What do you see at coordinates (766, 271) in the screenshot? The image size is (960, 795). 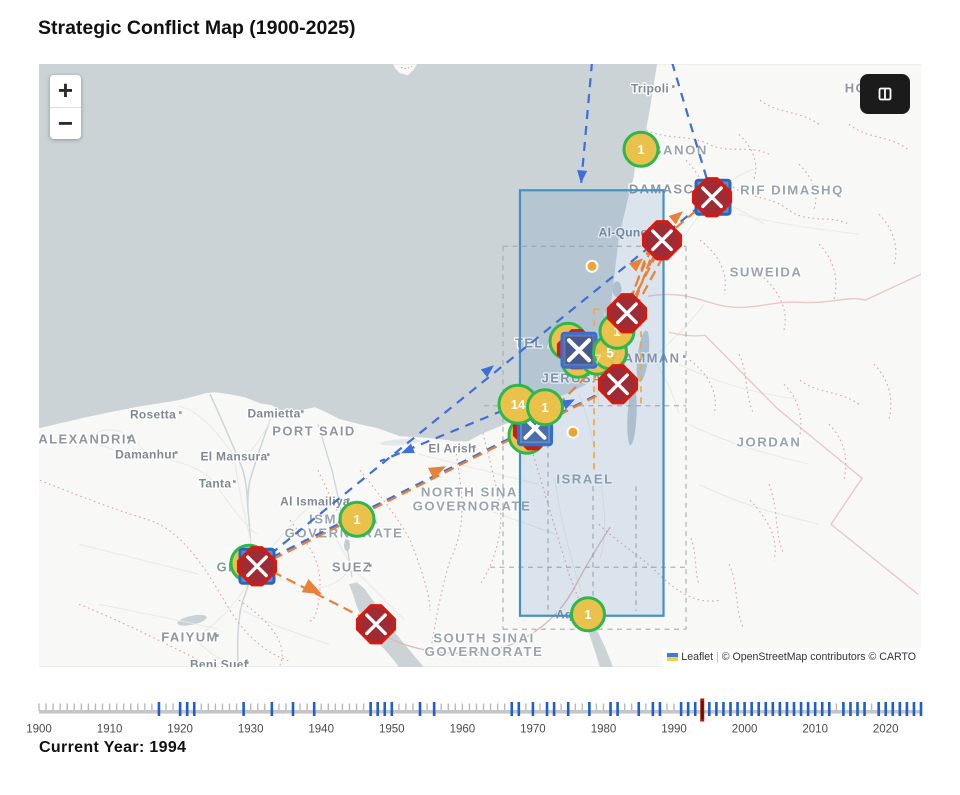 I see `svg-text: SUWEIDA` at bounding box center [766, 271].